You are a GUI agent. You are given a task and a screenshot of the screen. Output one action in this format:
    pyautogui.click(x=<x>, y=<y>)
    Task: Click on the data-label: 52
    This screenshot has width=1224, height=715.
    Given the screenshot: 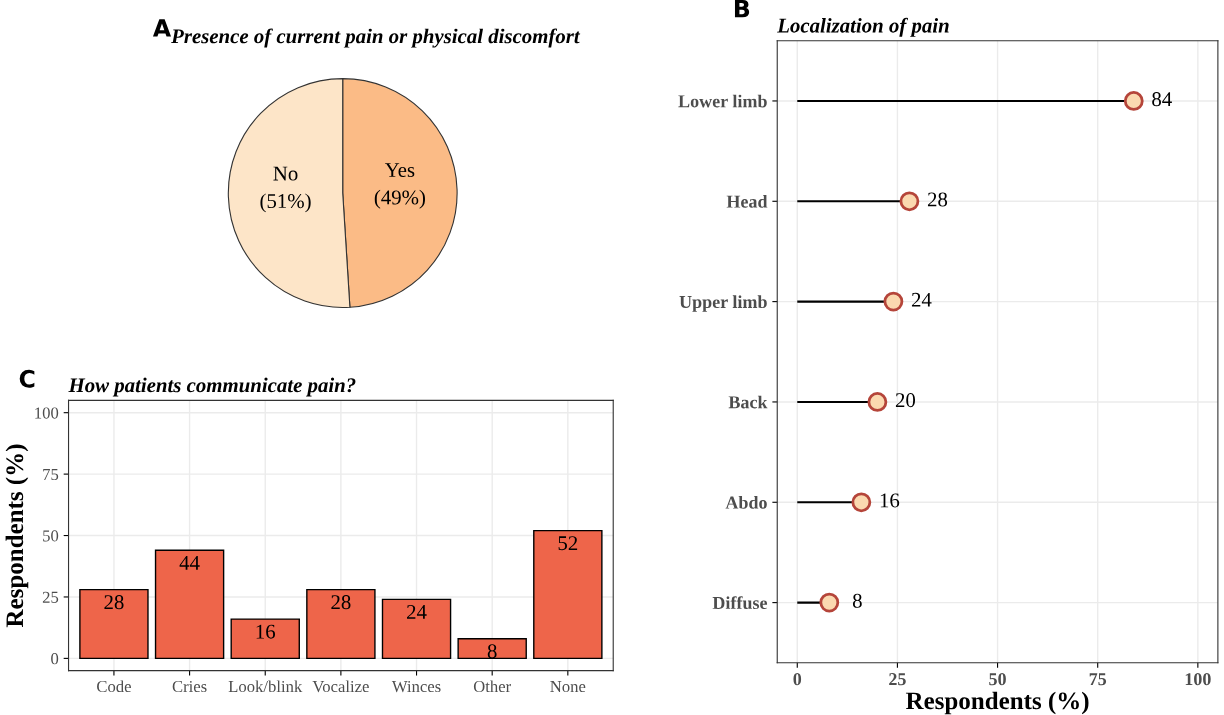 What is the action you would take?
    pyautogui.click(x=568, y=543)
    